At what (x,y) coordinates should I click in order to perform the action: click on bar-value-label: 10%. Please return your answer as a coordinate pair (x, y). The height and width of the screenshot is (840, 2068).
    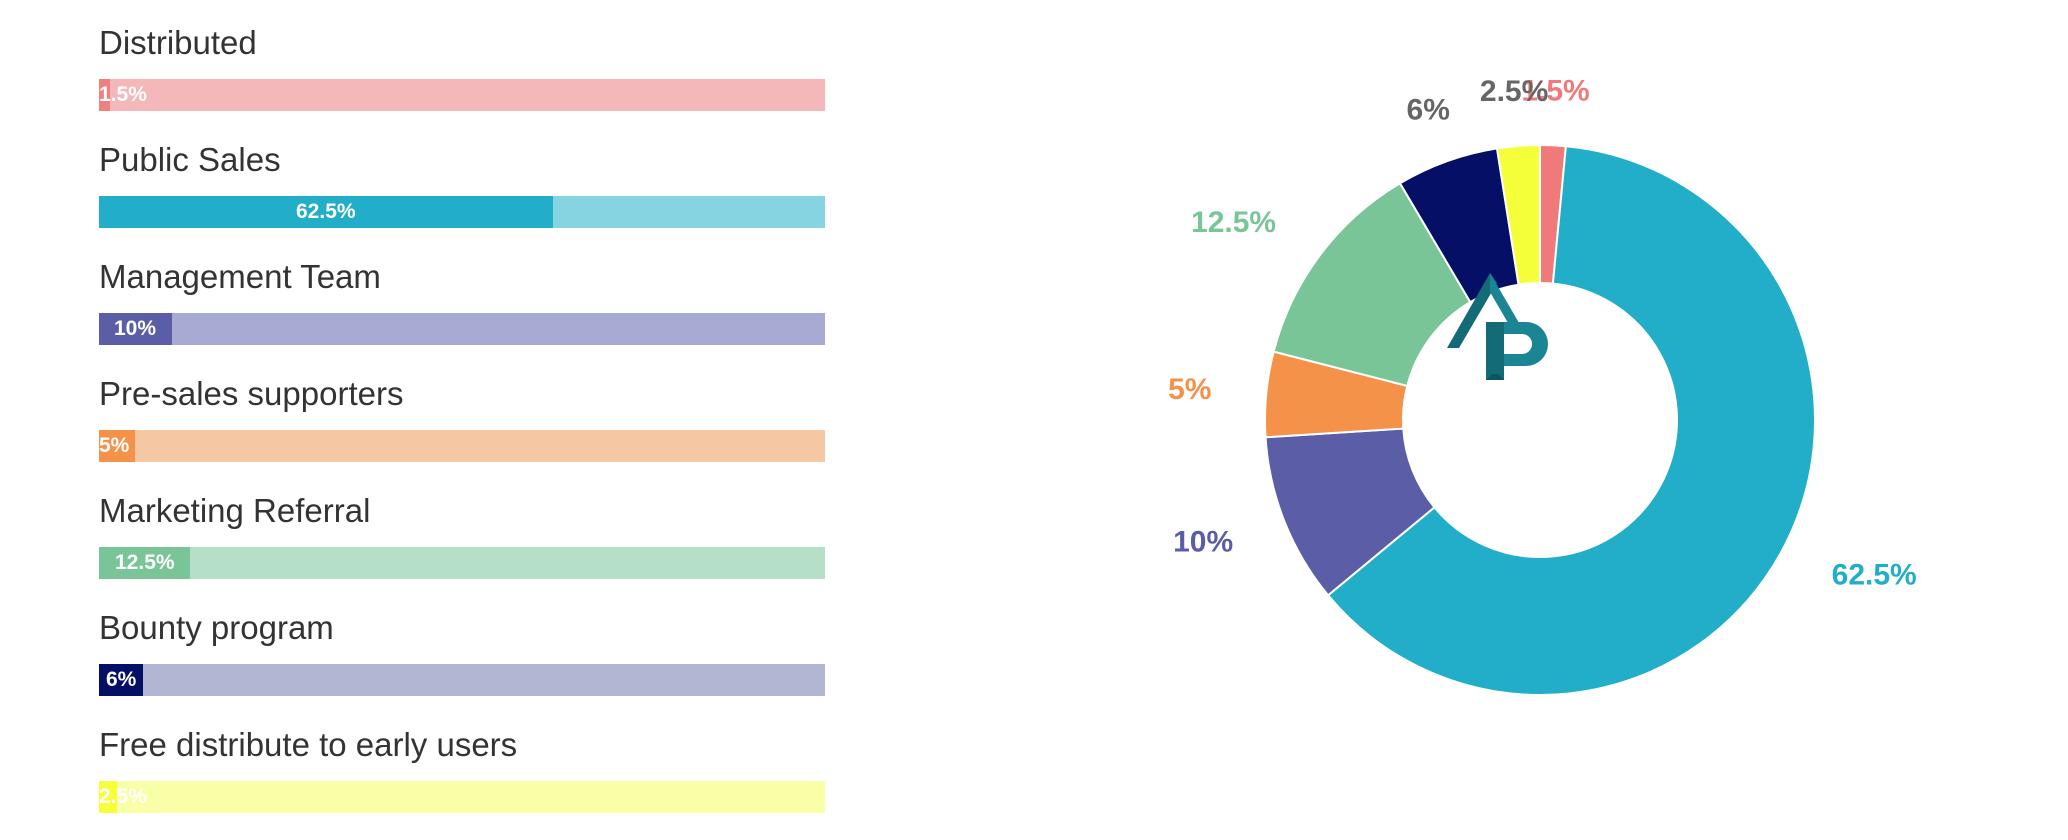
    Looking at the image, I should click on (135, 328).